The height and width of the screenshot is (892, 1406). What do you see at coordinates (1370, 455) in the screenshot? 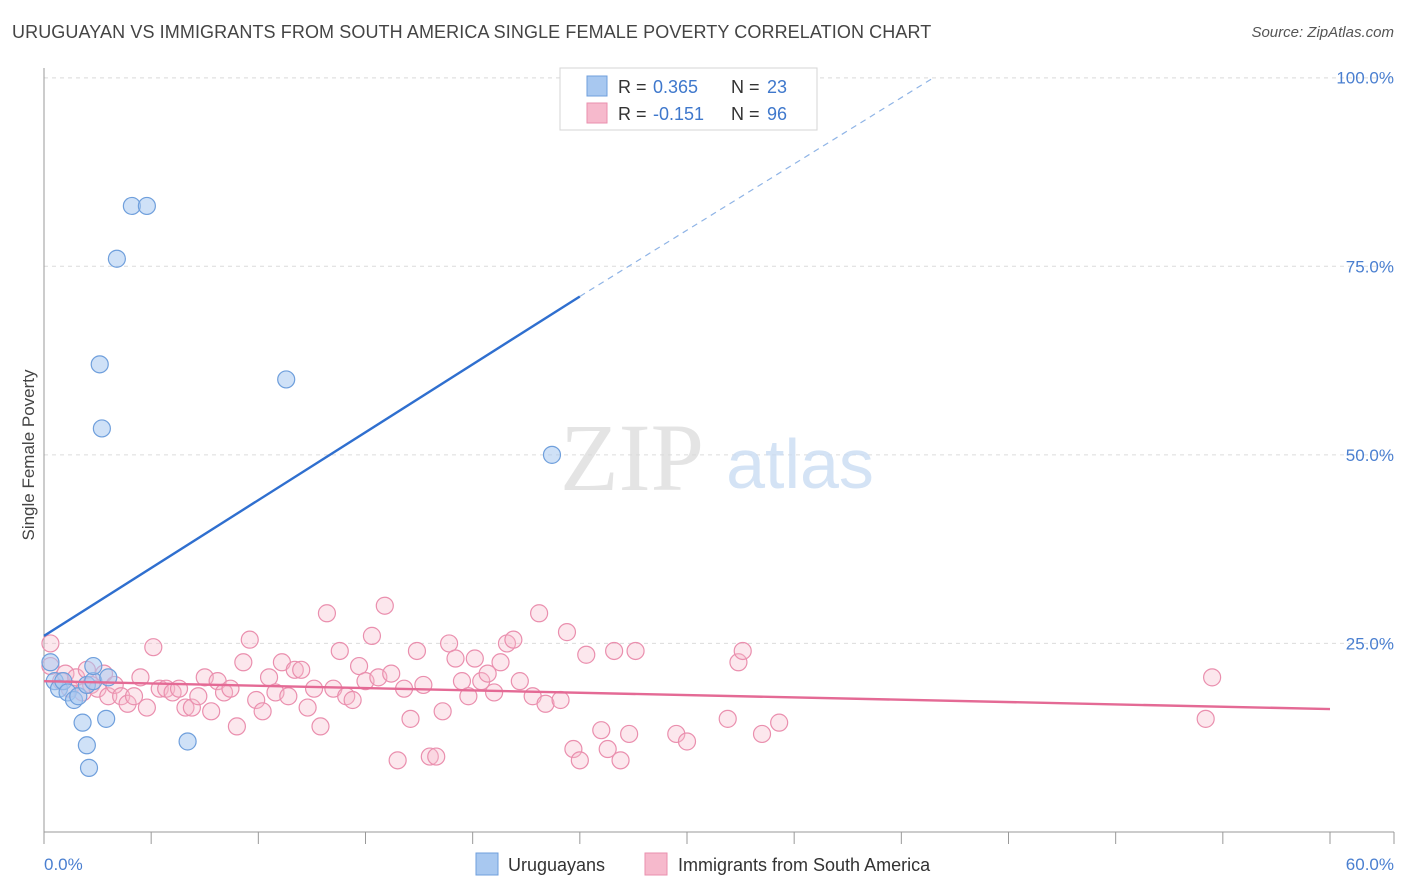
I see `y-tick-label-50: 50.0%` at bounding box center [1370, 455].